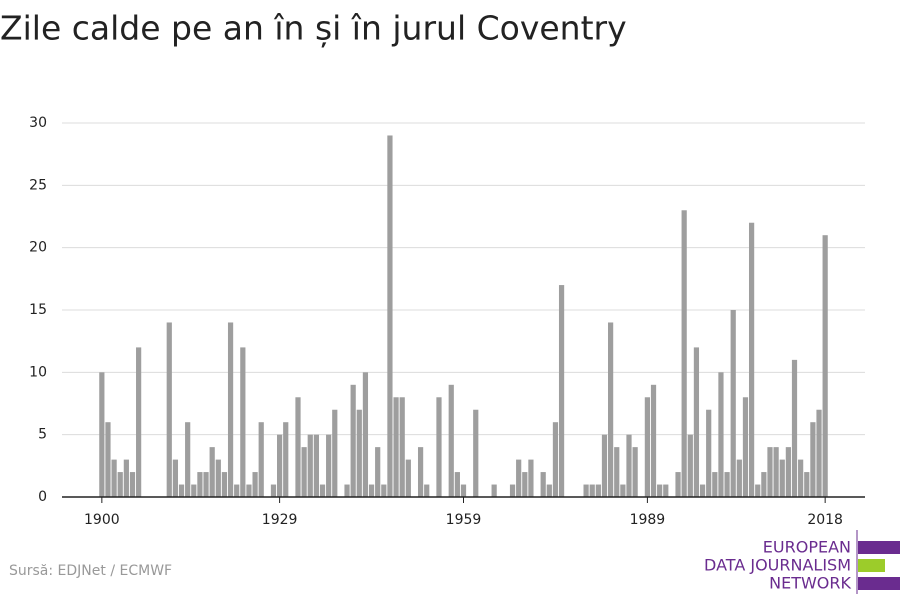  What do you see at coordinates (42, 435) in the screenshot?
I see `y-tick-label: 5` at bounding box center [42, 435].